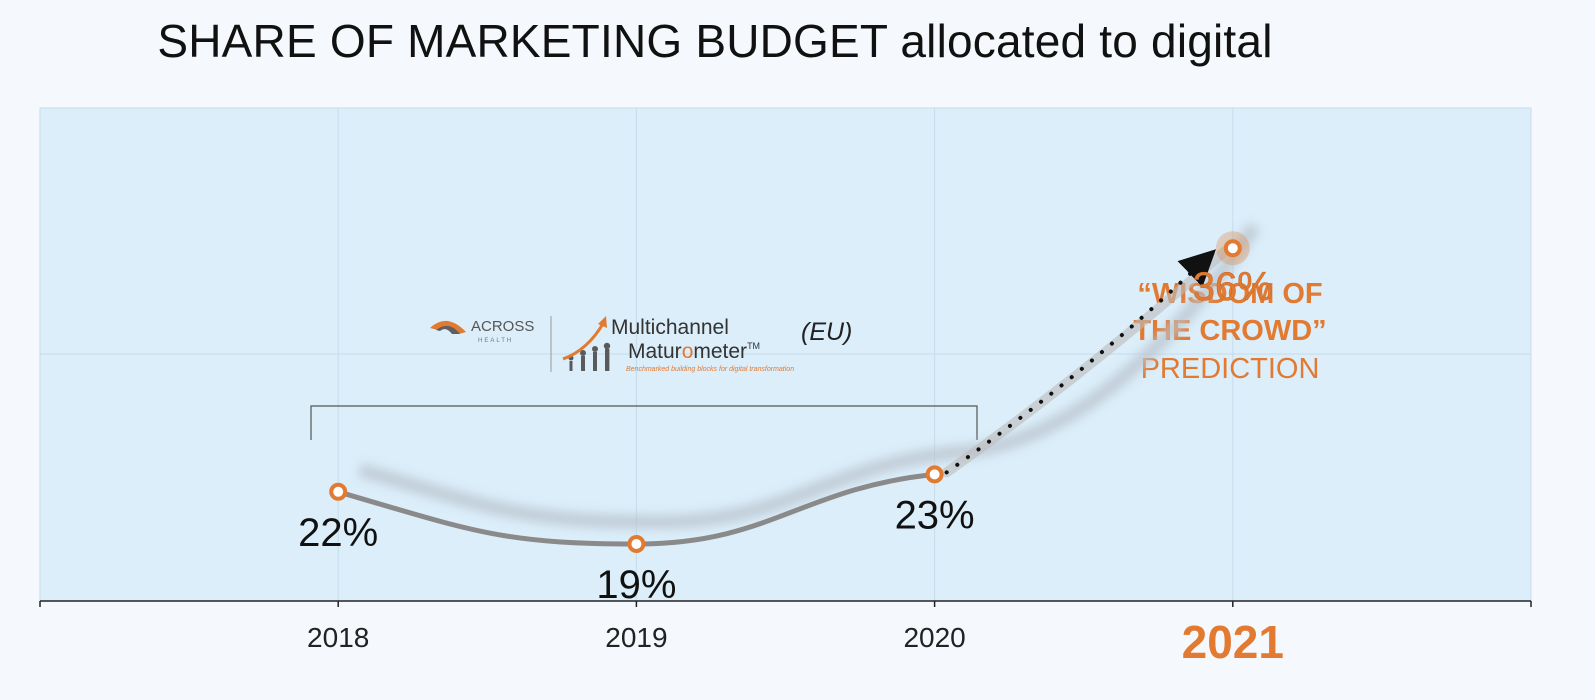  Describe the element at coordinates (602, 322) in the screenshot. I see `growth-arrowhead-icon` at that location.